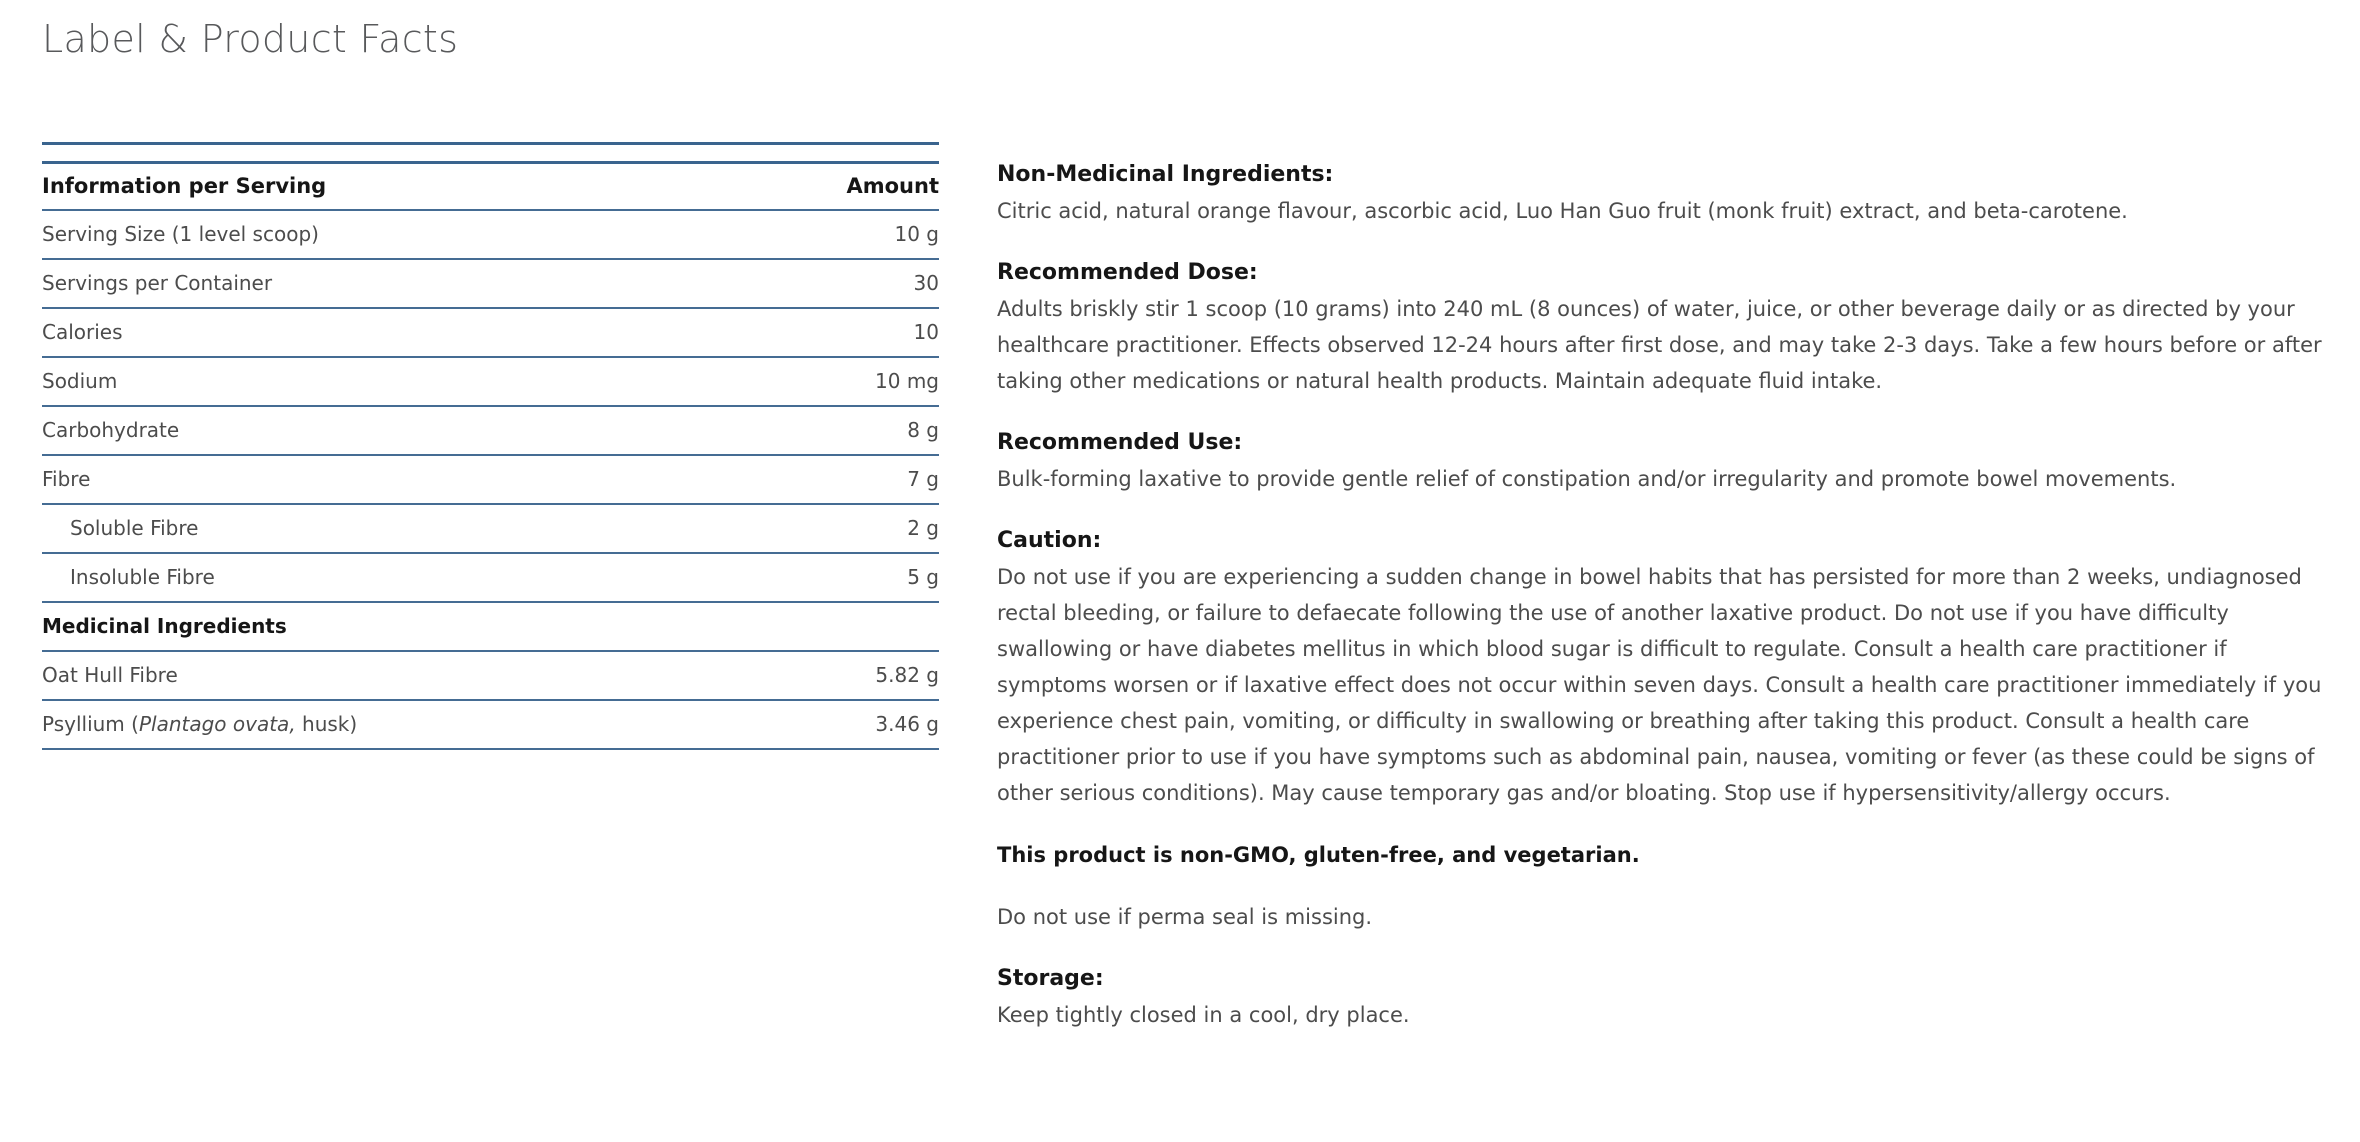  What do you see at coordinates (157, 283) in the screenshot?
I see `row-label: Servings per Container` at bounding box center [157, 283].